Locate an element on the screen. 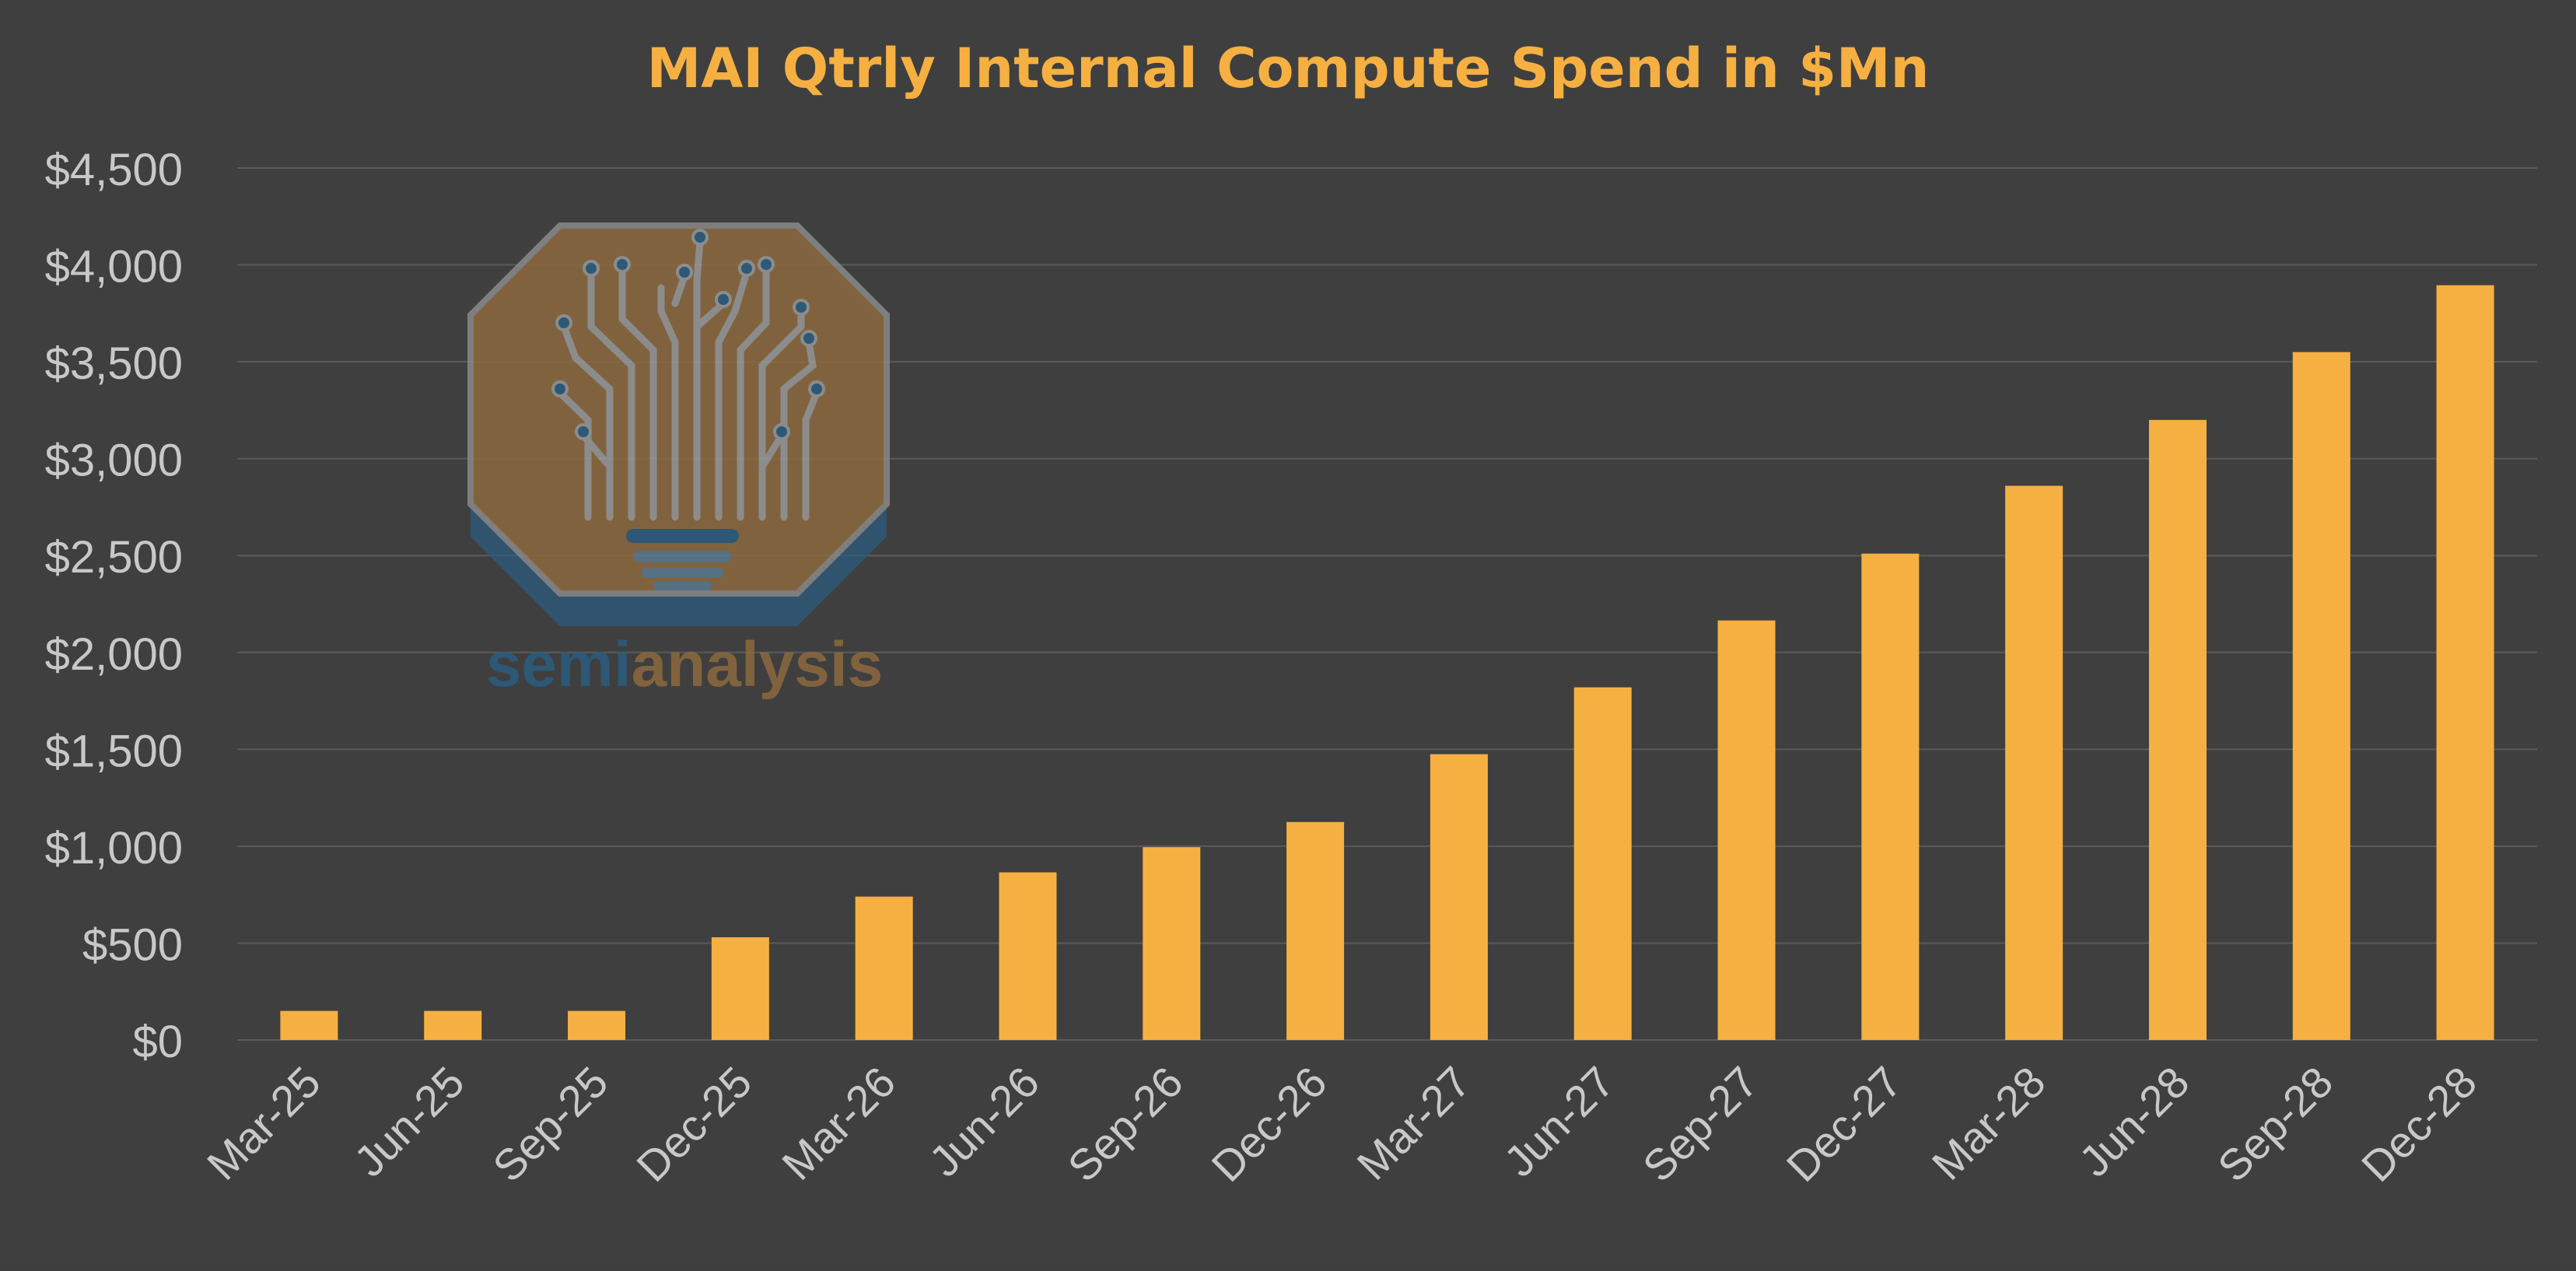 Image resolution: width=2576 pixels, height=1271 pixels. logo-circuit-nodes is located at coordinates (688, 334).